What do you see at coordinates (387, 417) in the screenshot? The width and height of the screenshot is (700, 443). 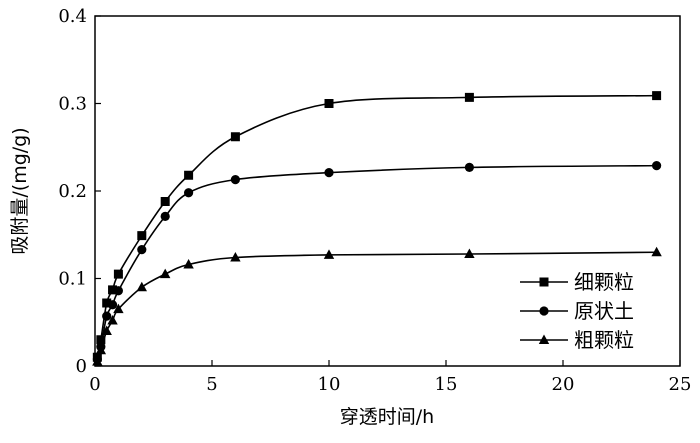 I see `x-axis-title: 穿透时间/h` at bounding box center [387, 417].